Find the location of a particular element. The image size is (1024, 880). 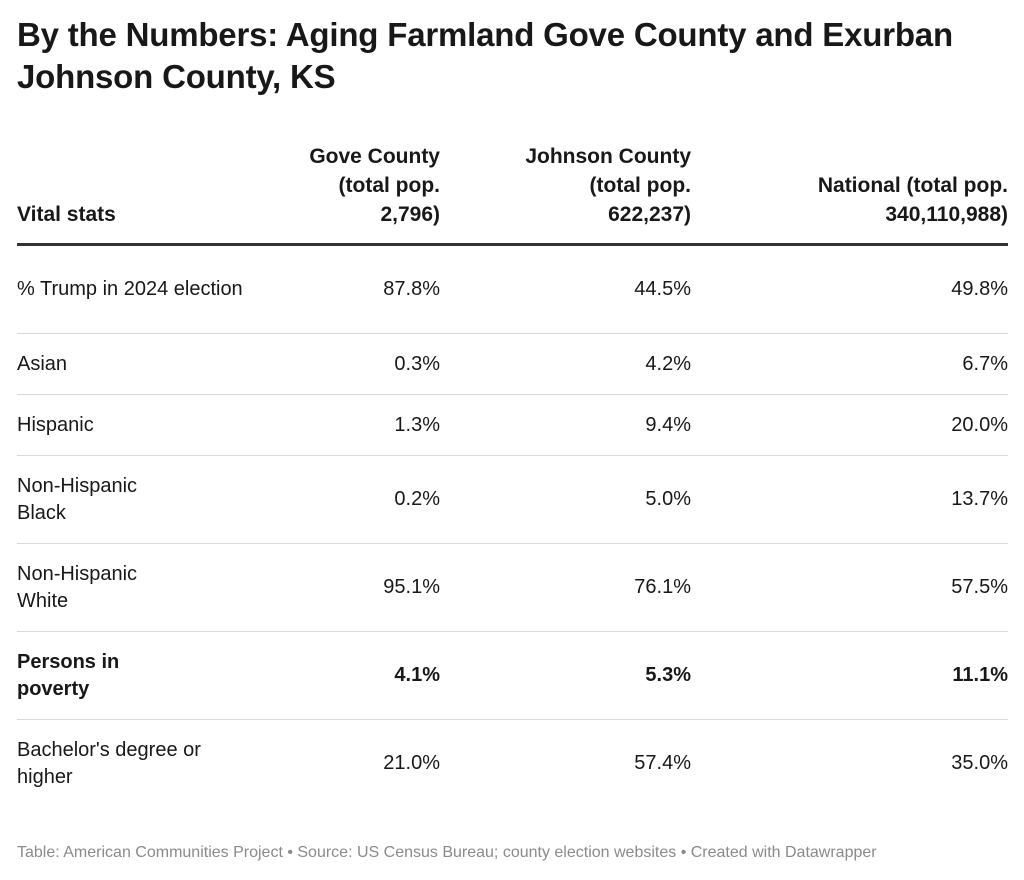

cell-johnson-county: 76.1% is located at coordinates (565, 587).